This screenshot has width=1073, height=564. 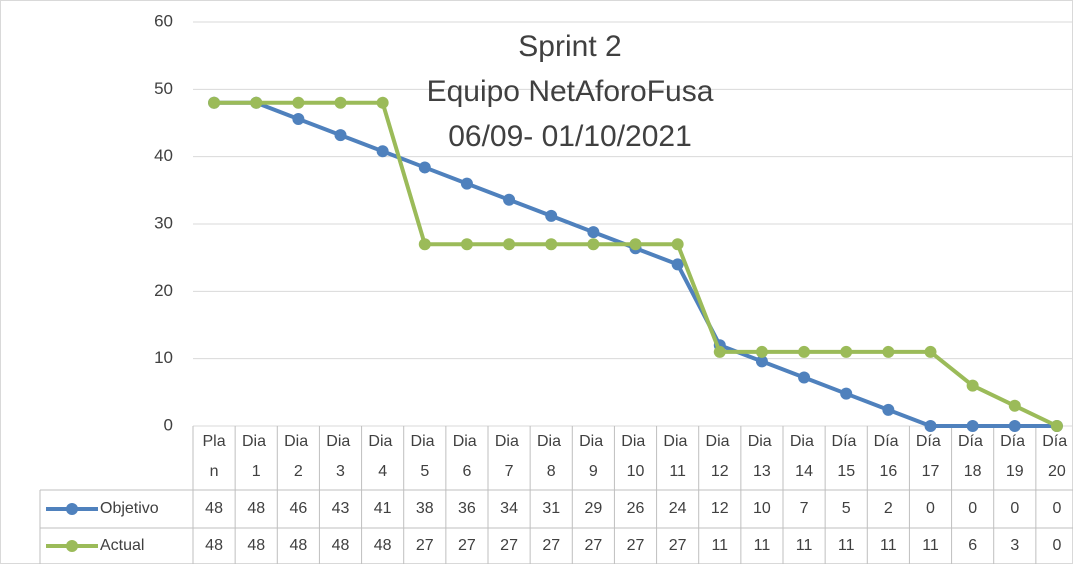 What do you see at coordinates (163, 357) in the screenshot?
I see `y-tick-label: 10` at bounding box center [163, 357].